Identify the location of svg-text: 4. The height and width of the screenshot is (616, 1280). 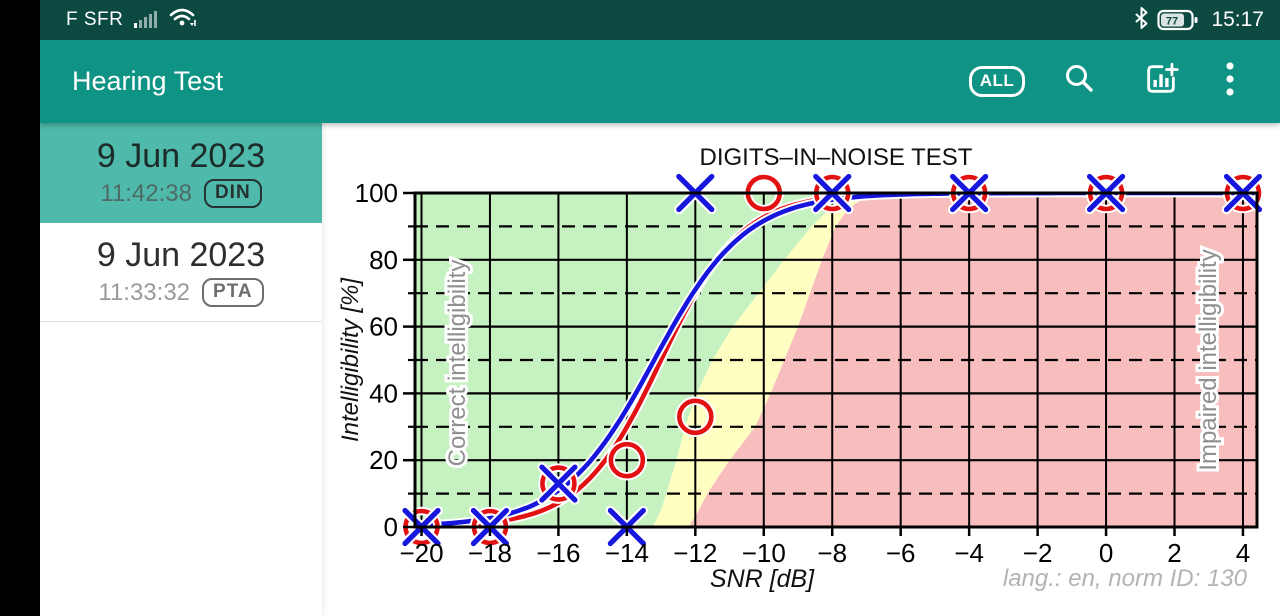
(1243, 553).